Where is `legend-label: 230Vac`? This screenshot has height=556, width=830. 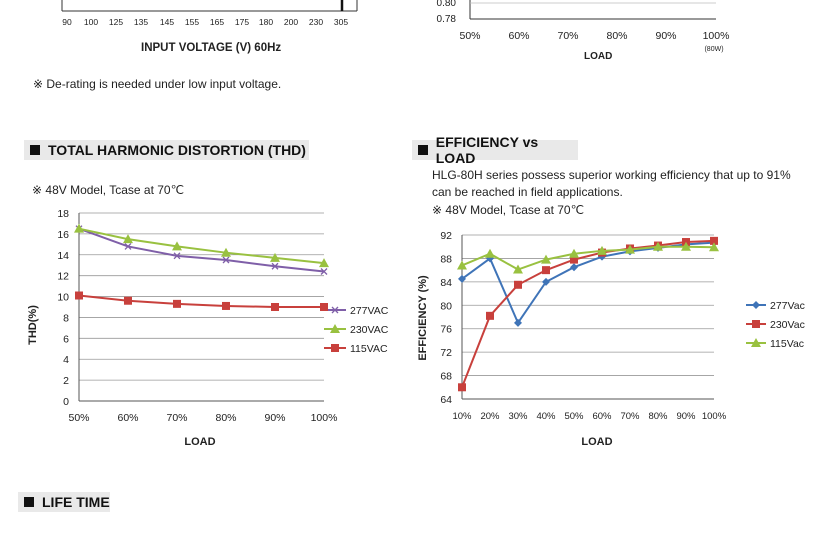
legend-label: 230Vac is located at coordinates (787, 325).